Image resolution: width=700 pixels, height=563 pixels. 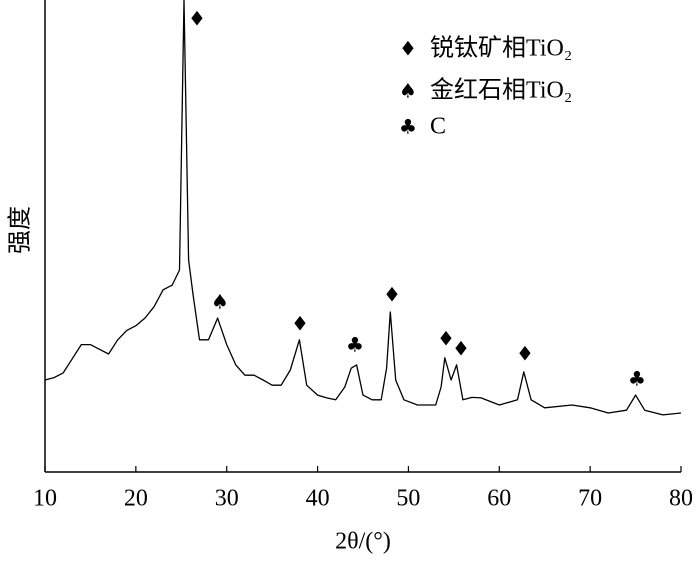 What do you see at coordinates (681, 499) in the screenshot?
I see `x-tick-label: 80` at bounding box center [681, 499].